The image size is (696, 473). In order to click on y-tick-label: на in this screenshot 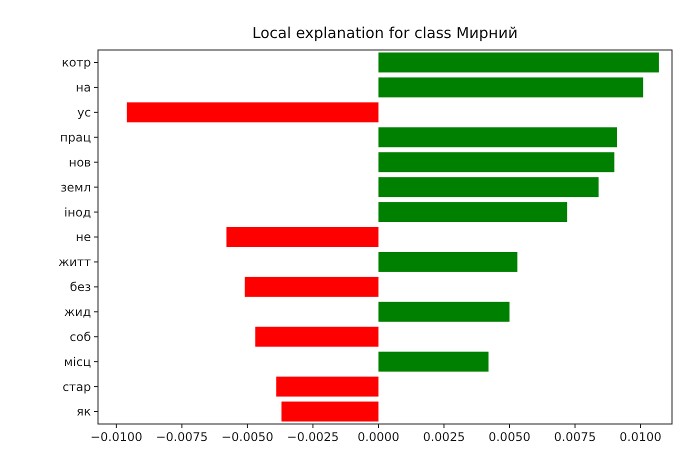, I will do `click(83, 87)`.